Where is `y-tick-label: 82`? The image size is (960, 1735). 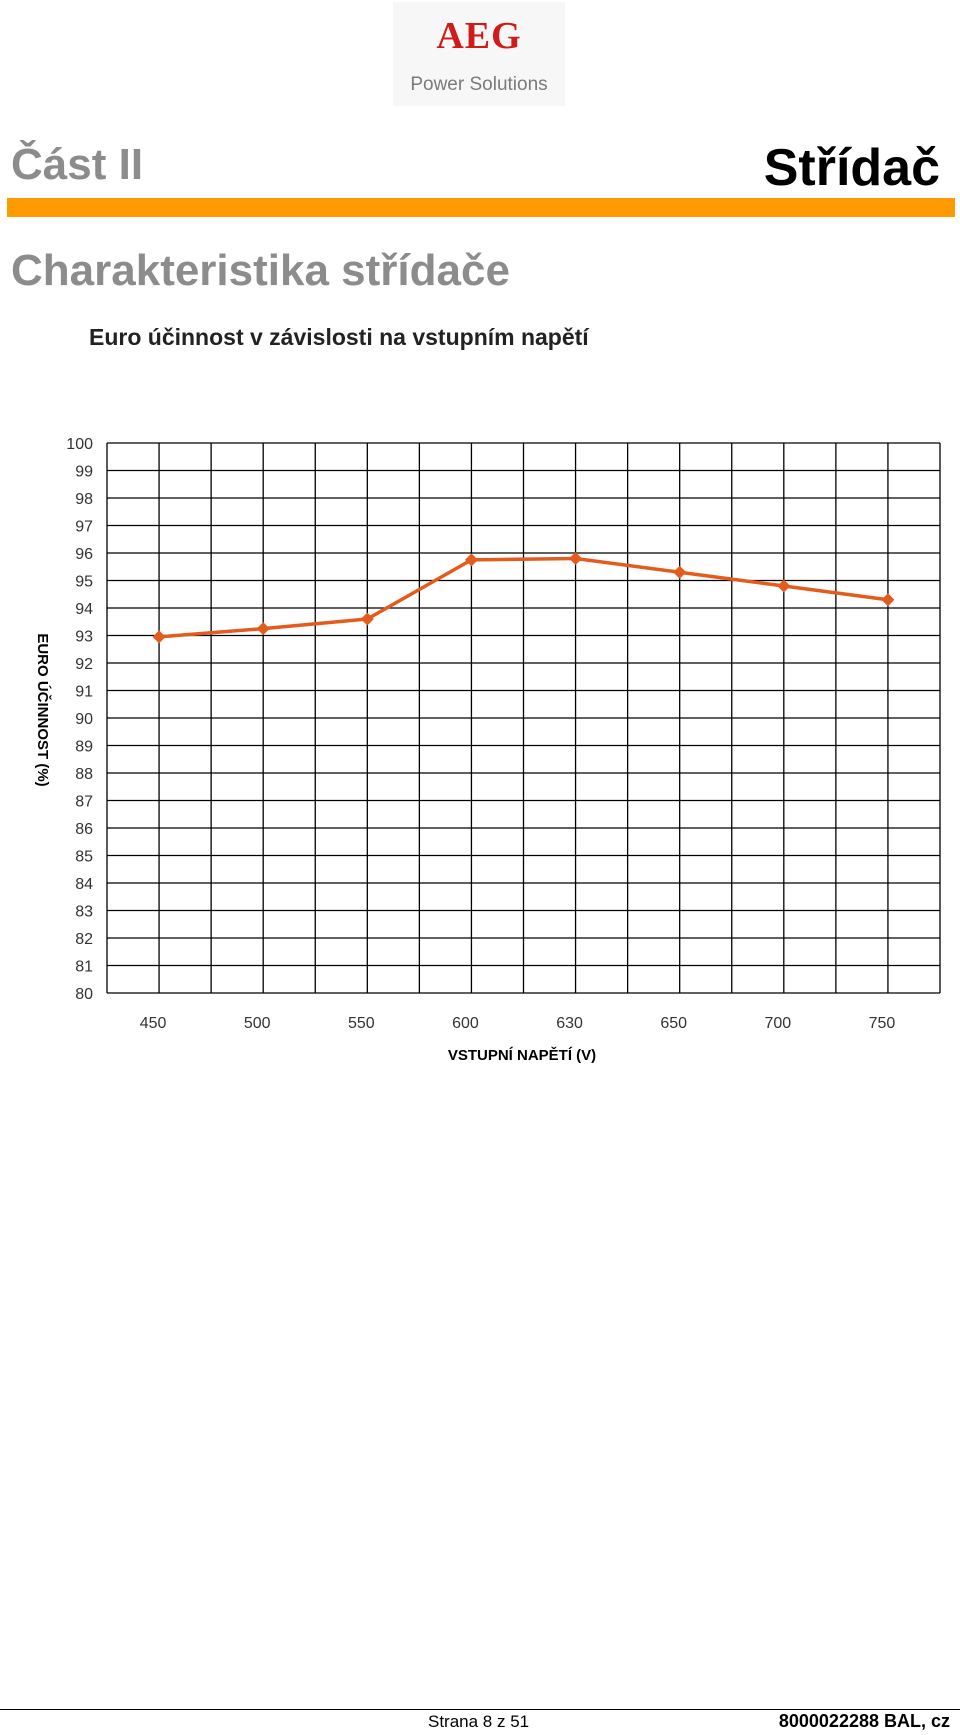 y-tick-label: 82 is located at coordinates (84, 939).